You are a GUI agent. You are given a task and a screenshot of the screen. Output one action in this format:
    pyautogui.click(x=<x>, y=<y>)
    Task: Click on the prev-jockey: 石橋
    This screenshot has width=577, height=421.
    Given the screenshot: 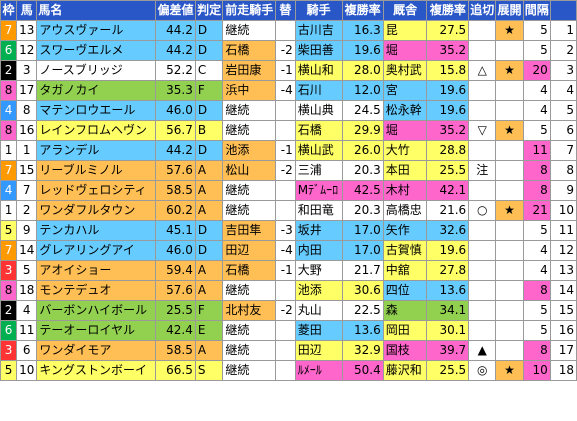 What is the action you would take?
    pyautogui.click(x=249, y=270)
    